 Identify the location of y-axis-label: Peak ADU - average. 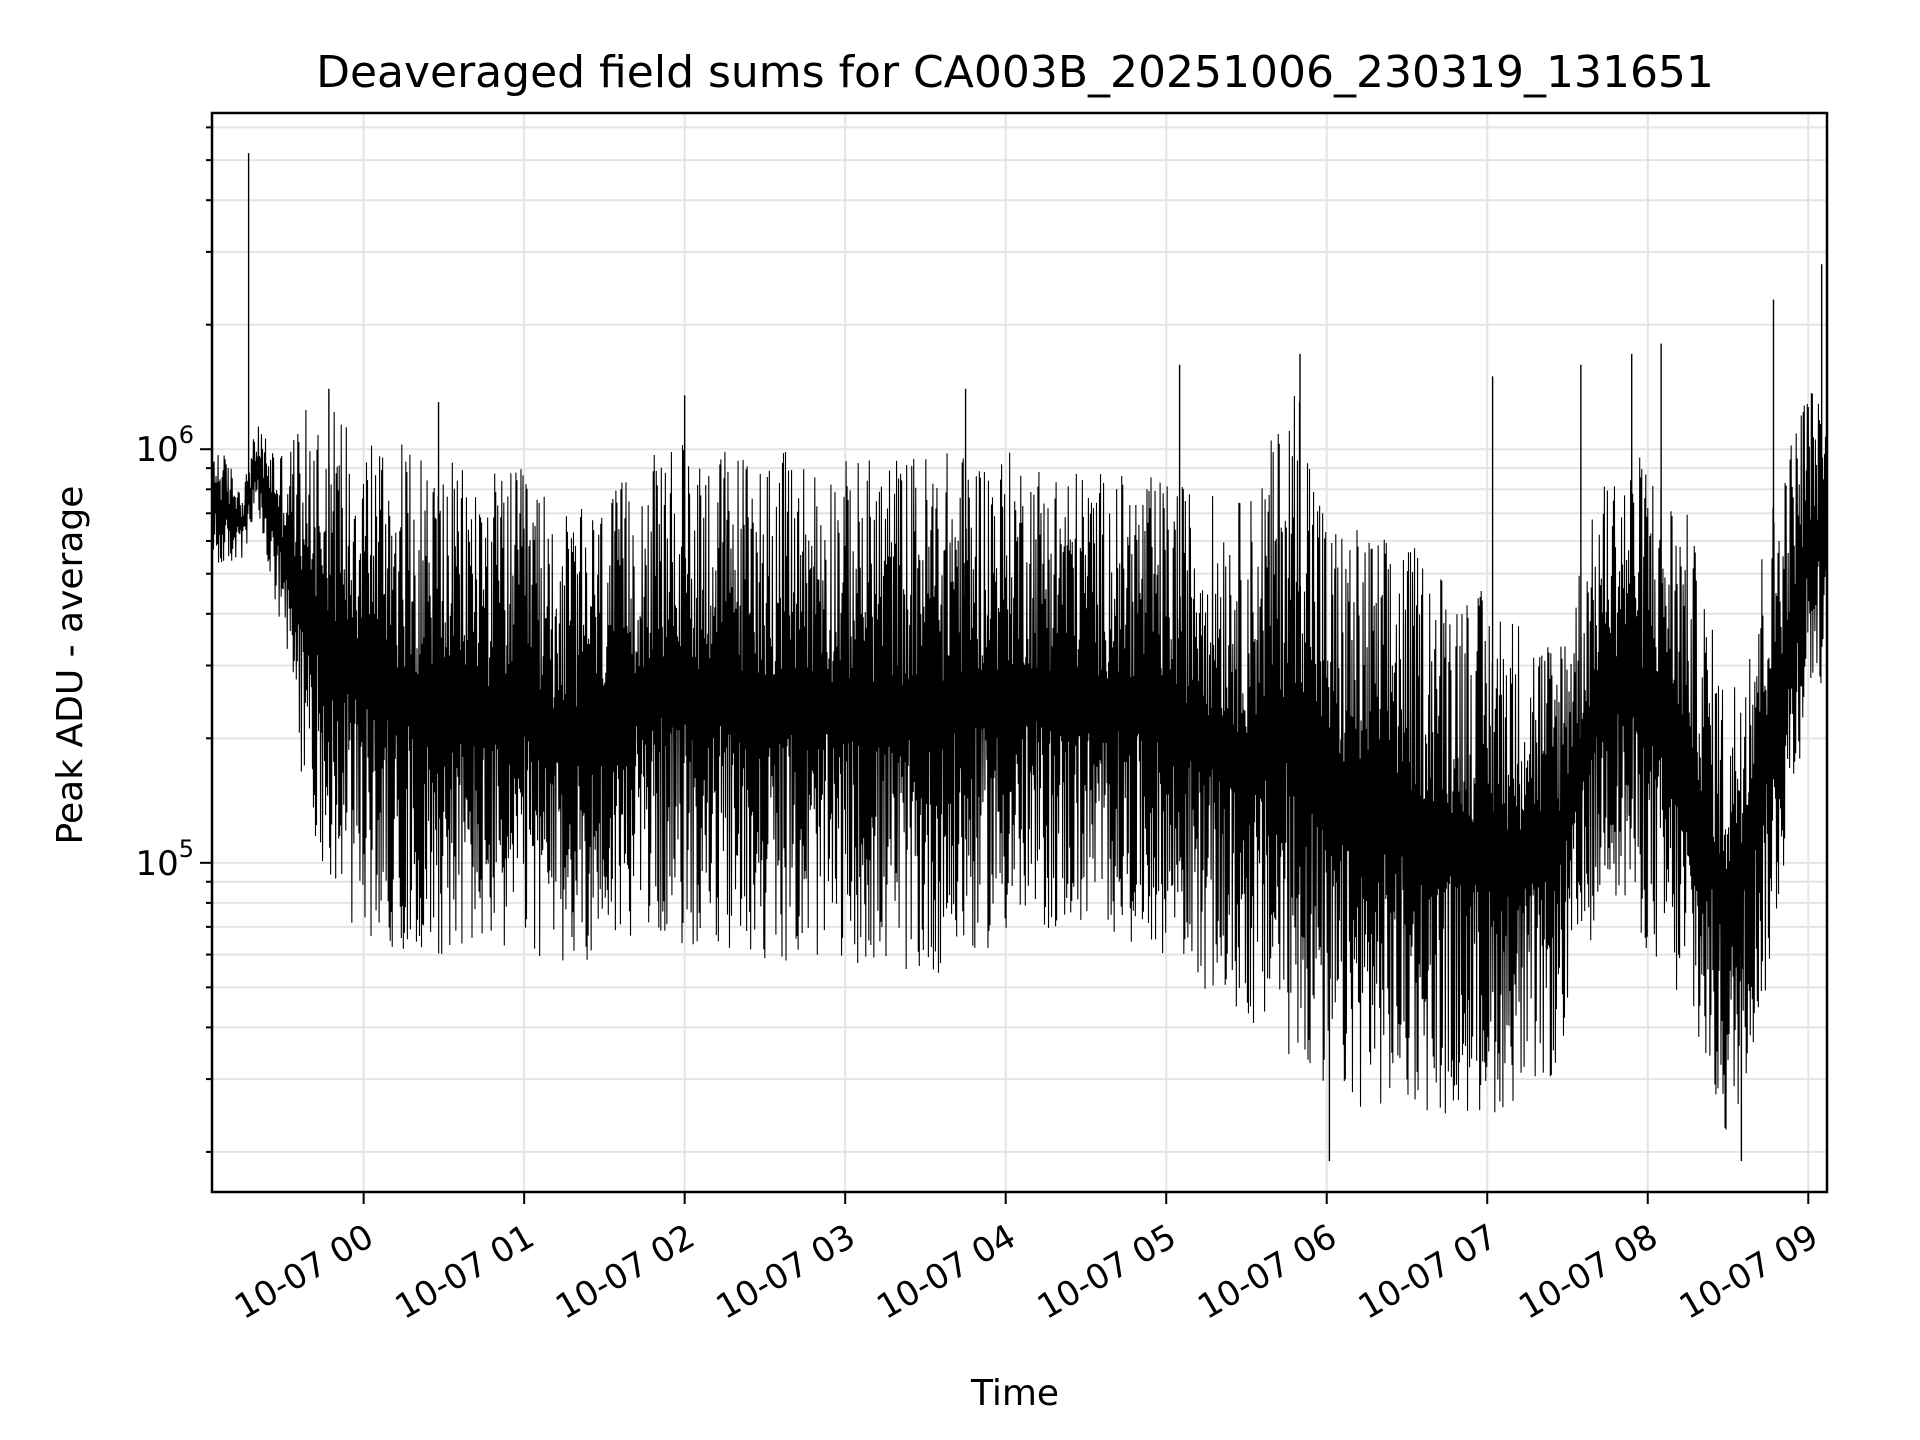
(70, 665).